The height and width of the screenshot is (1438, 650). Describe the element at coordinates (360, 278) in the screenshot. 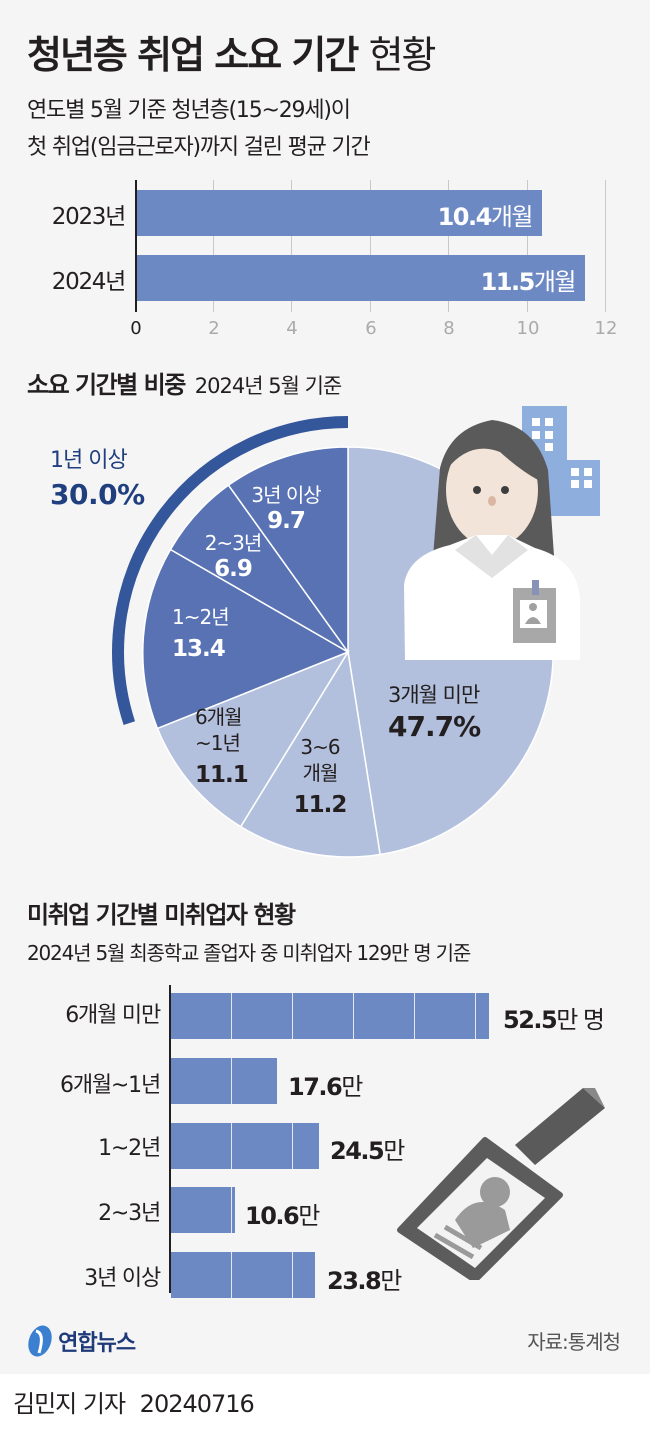

I see `bar-2024` at that location.